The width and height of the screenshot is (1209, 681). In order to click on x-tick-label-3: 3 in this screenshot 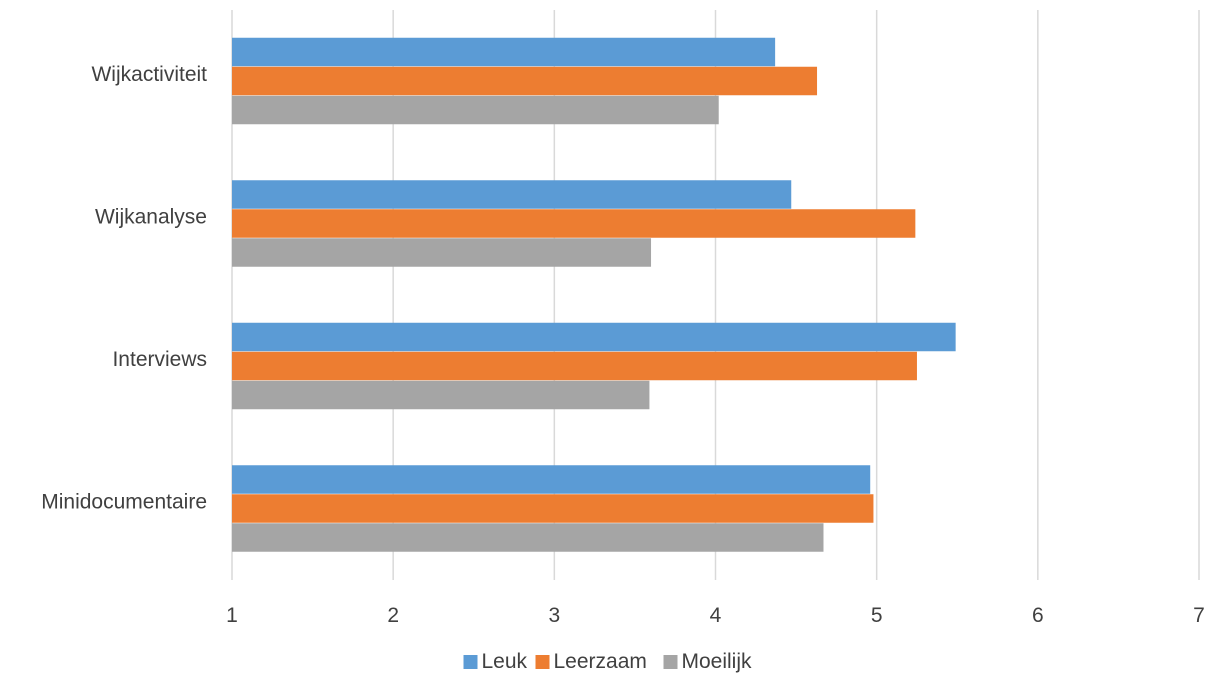, I will do `click(554, 615)`.